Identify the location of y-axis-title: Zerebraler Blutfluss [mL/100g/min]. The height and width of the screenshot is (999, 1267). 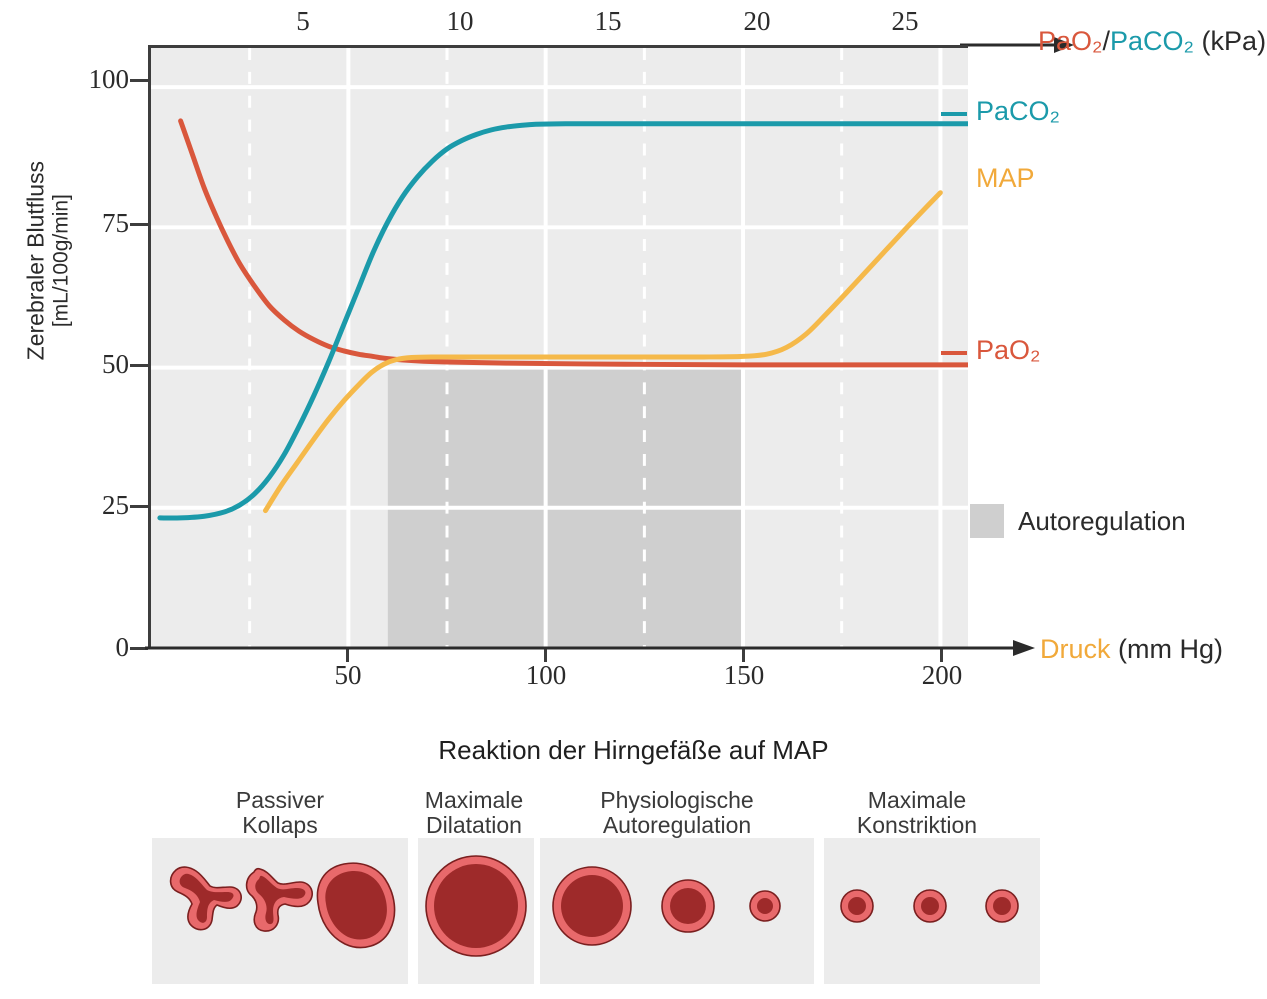
(47, 261).